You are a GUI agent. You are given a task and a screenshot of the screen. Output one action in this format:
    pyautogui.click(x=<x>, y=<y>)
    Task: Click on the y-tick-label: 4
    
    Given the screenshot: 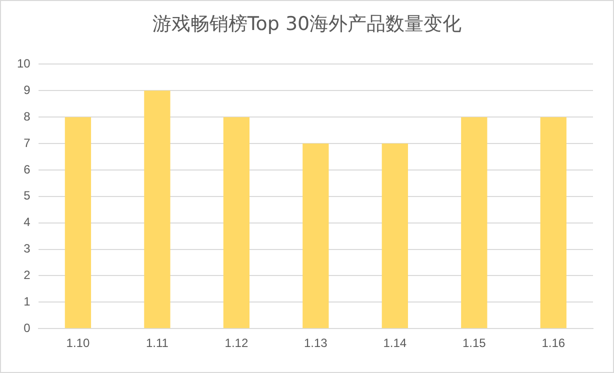 What is the action you would take?
    pyautogui.click(x=27, y=222)
    